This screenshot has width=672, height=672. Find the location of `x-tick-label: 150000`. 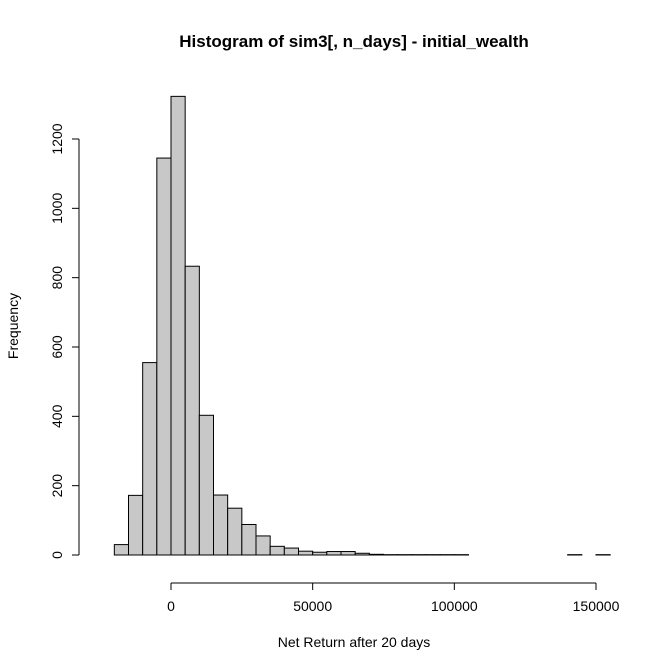

x-tick-label: 150000 is located at coordinates (596, 606).